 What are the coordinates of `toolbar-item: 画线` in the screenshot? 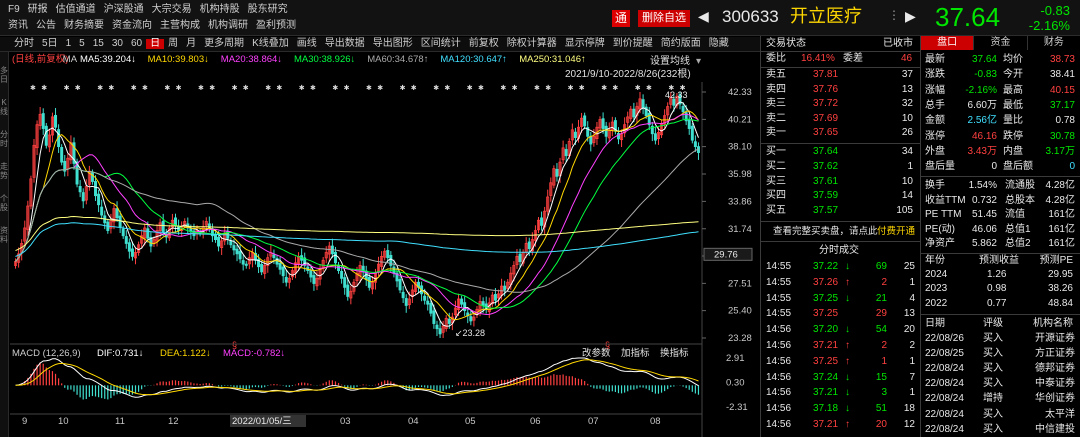 It's located at (306, 43).